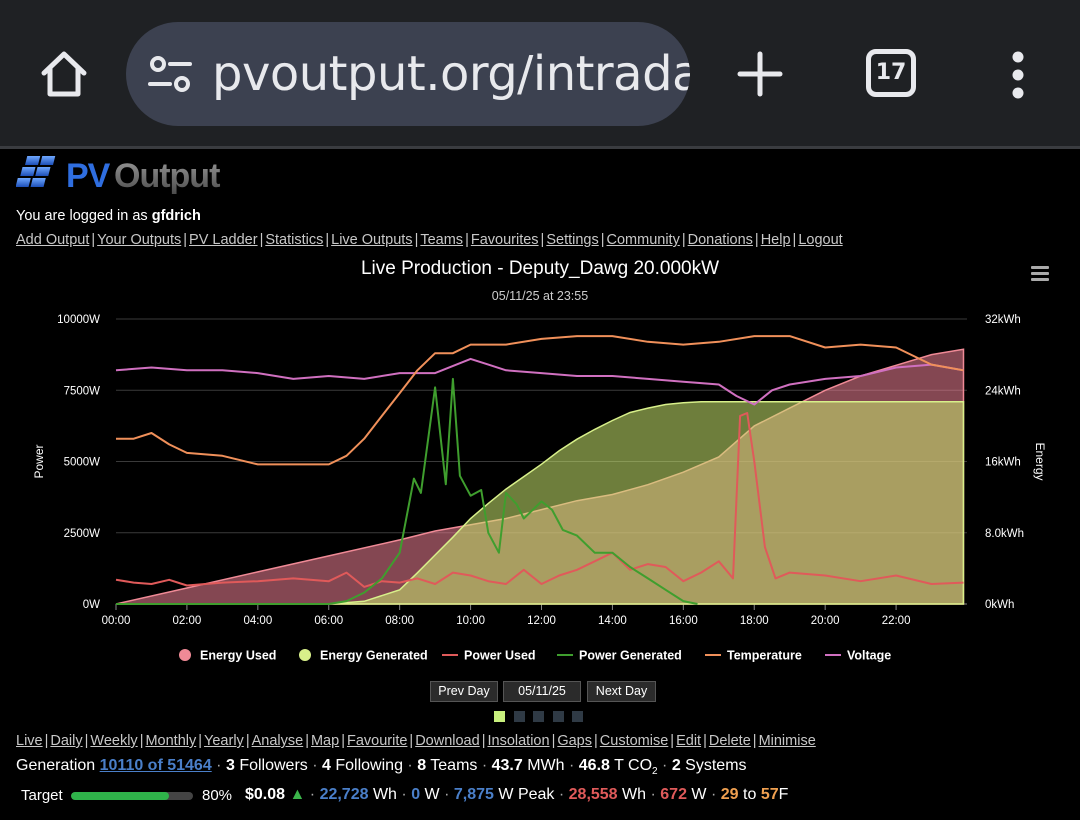  I want to click on system-nav-link-live: Live, so click(29, 741).